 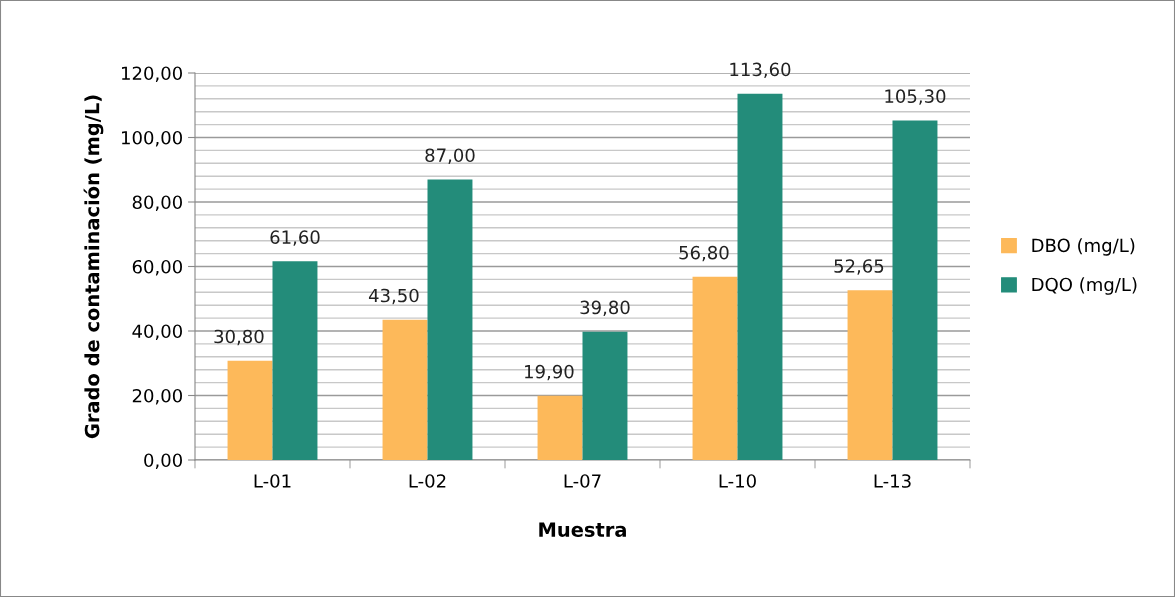 I want to click on x-tick-label: L-13, so click(x=892, y=481).